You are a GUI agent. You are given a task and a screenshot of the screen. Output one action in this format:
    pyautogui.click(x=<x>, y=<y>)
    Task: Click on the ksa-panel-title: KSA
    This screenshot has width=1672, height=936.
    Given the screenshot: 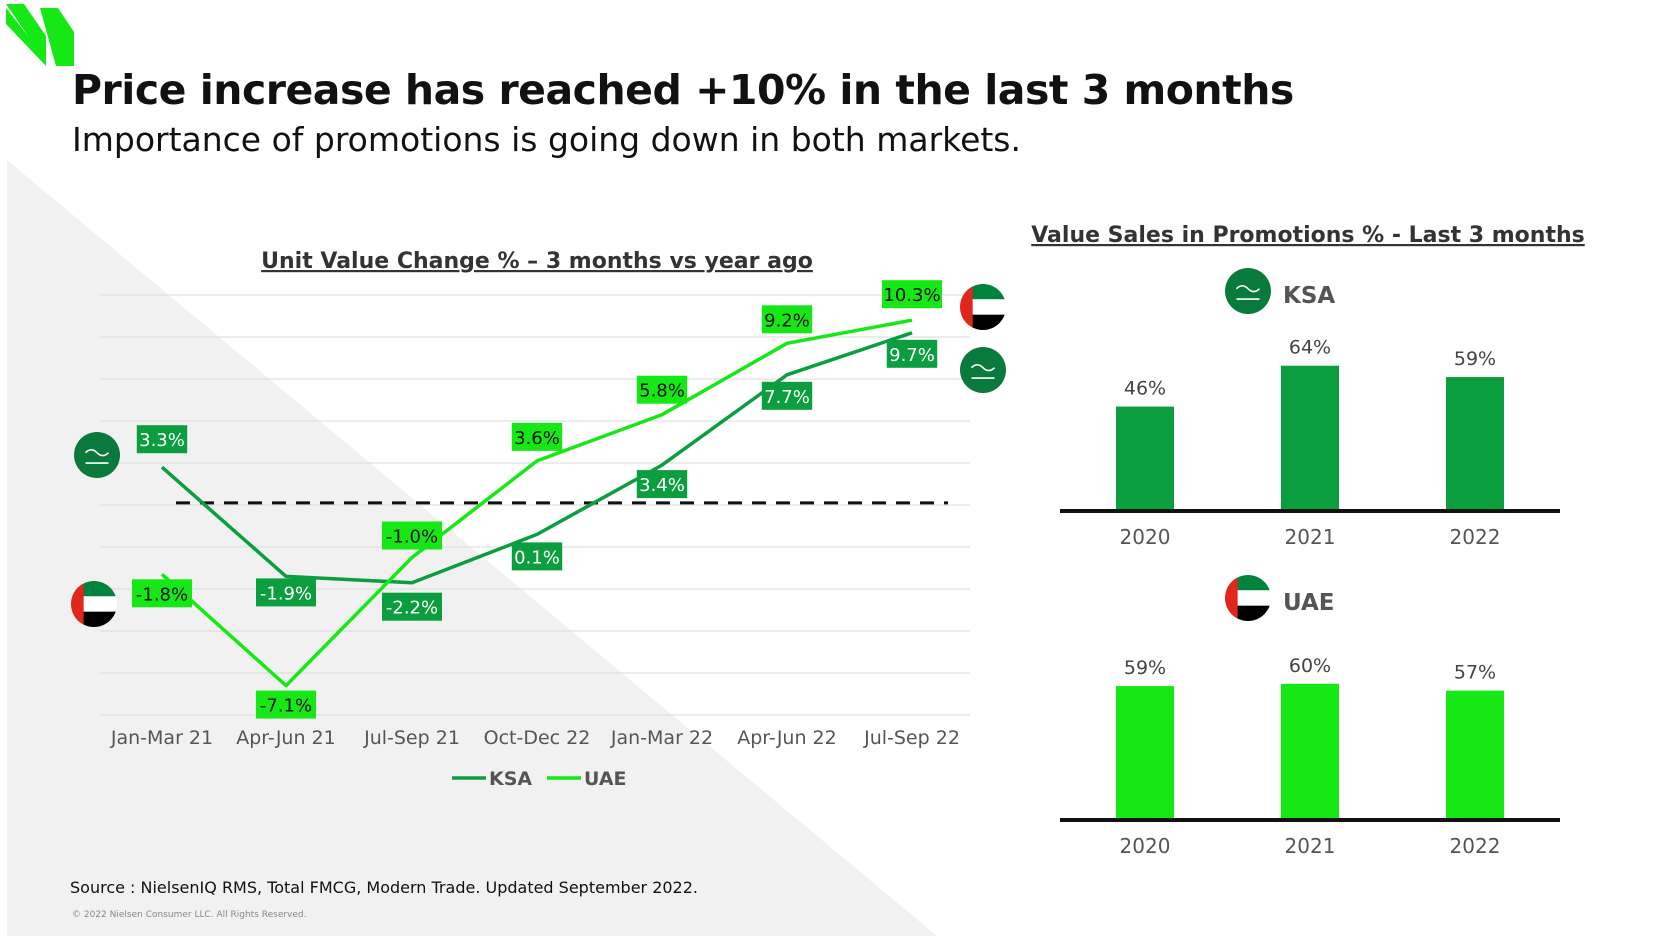 What is the action you would take?
    pyautogui.click(x=1309, y=296)
    